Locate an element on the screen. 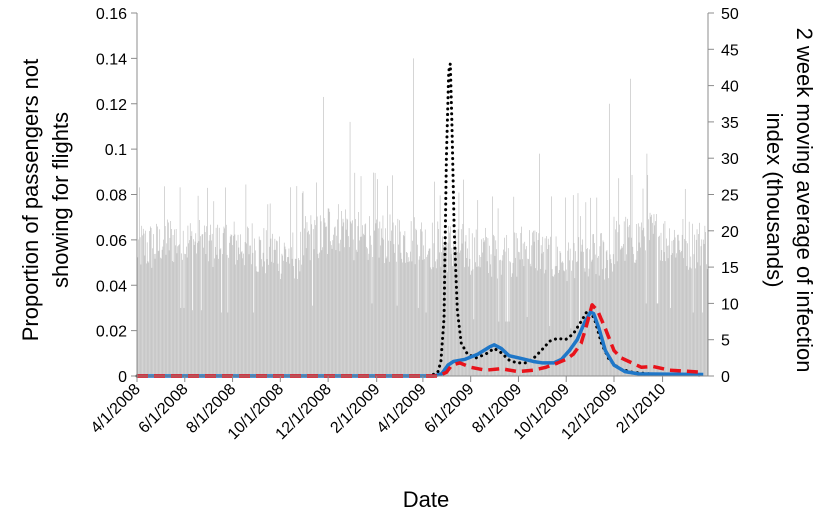 Image resolution: width=840 pixels, height=517 pixels. x-tick-label: 4/1/2009 is located at coordinates (402, 409).